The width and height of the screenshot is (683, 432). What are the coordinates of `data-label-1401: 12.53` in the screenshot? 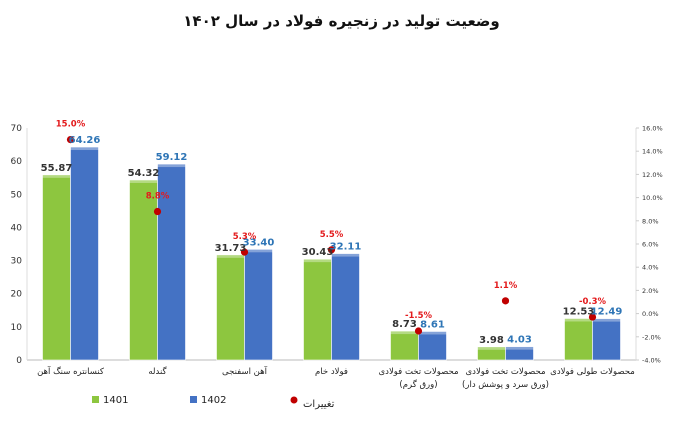 It's located at (579, 311).